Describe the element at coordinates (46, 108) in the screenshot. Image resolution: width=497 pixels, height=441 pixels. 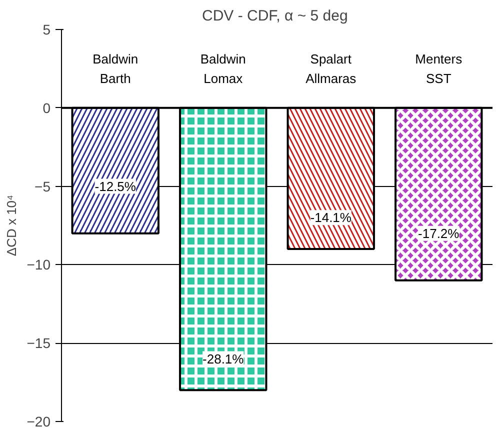
I see `y-tick-label: 0` at that location.